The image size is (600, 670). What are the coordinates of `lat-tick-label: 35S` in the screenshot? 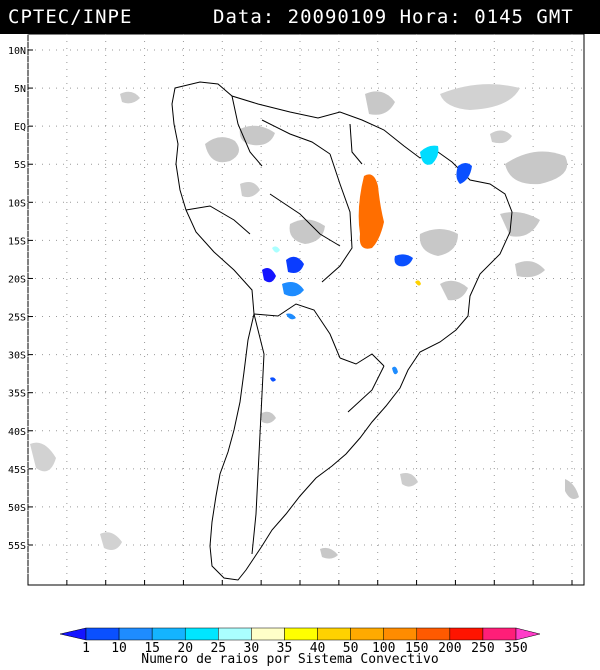 It's located at (17, 394).